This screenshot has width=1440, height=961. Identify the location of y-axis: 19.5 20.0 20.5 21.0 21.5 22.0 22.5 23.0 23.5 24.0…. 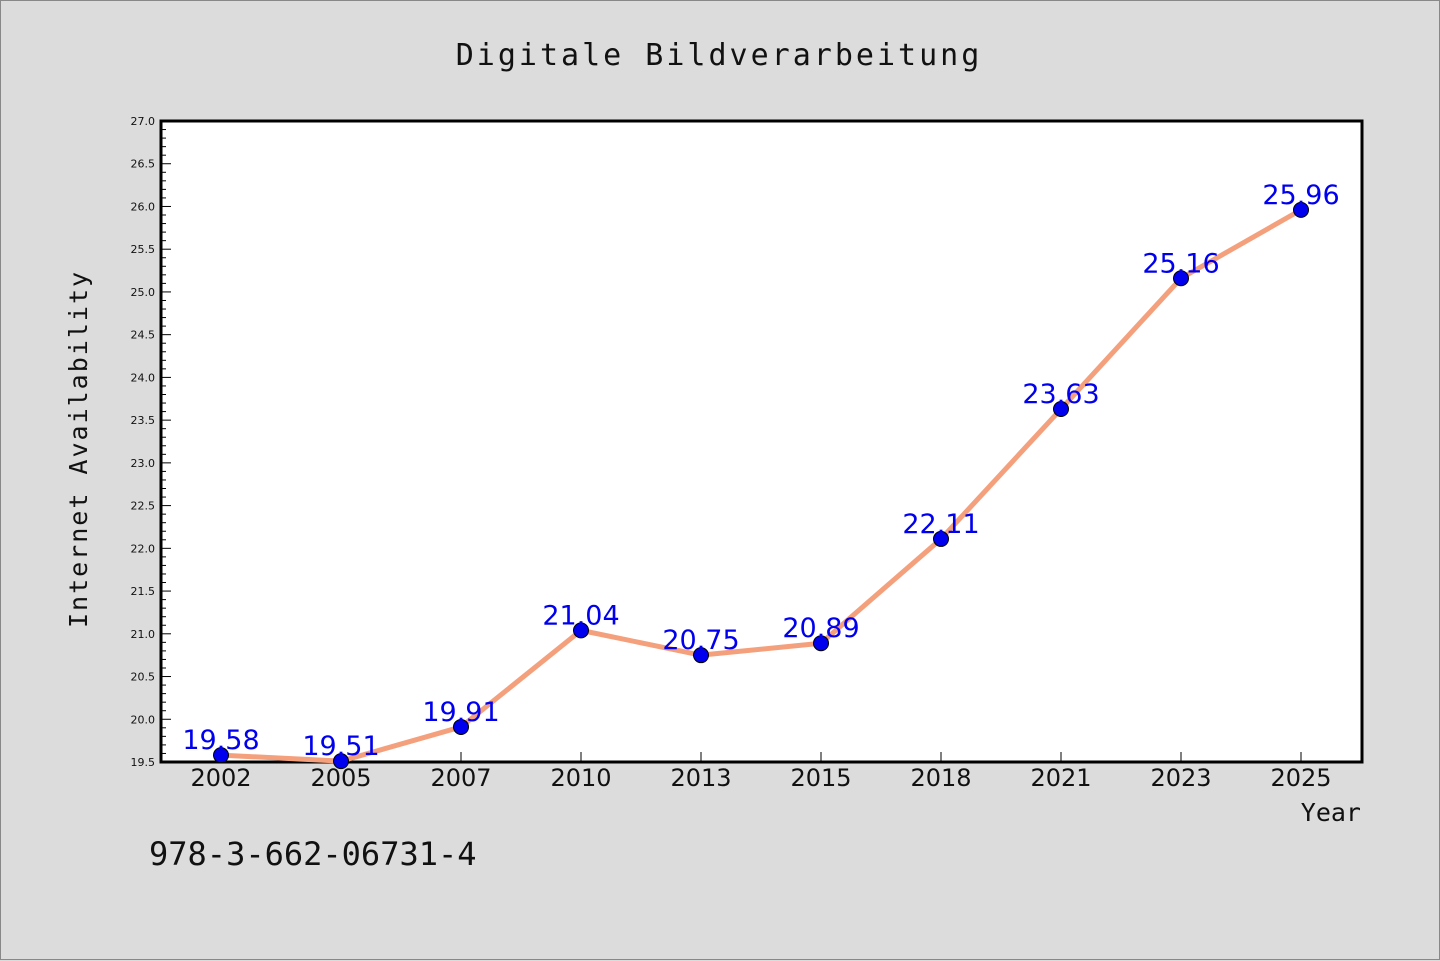
(151, 442).